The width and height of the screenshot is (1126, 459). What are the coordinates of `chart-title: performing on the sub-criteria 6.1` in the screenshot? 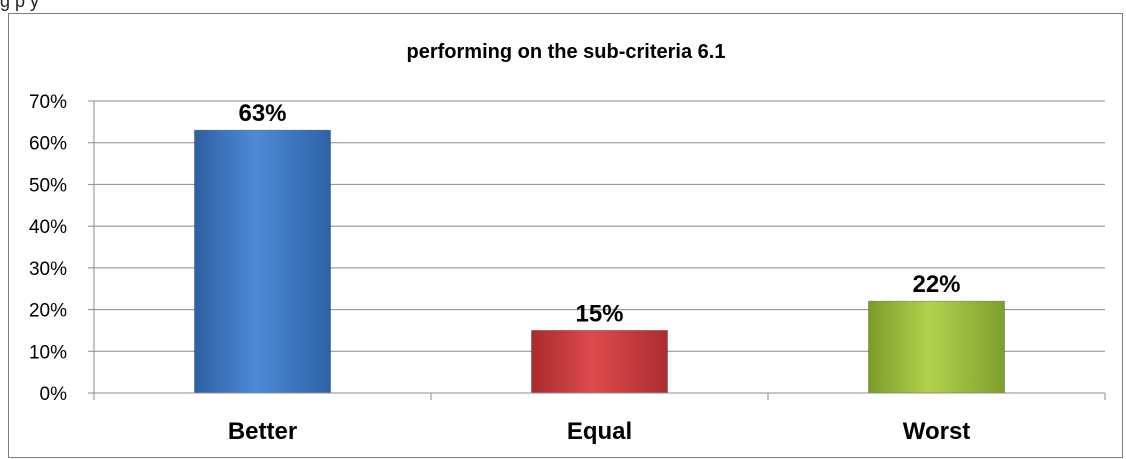 It's located at (566, 52).